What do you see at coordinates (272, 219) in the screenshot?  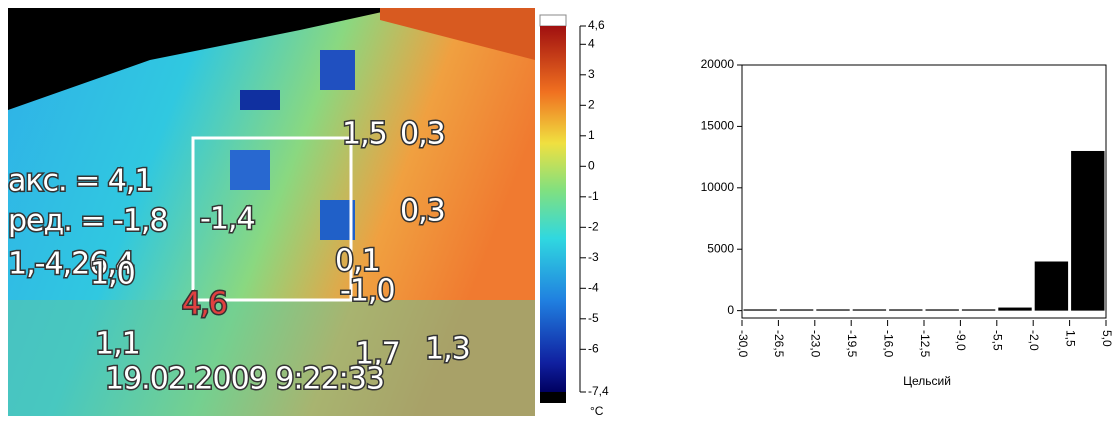 I see `measure-box` at bounding box center [272, 219].